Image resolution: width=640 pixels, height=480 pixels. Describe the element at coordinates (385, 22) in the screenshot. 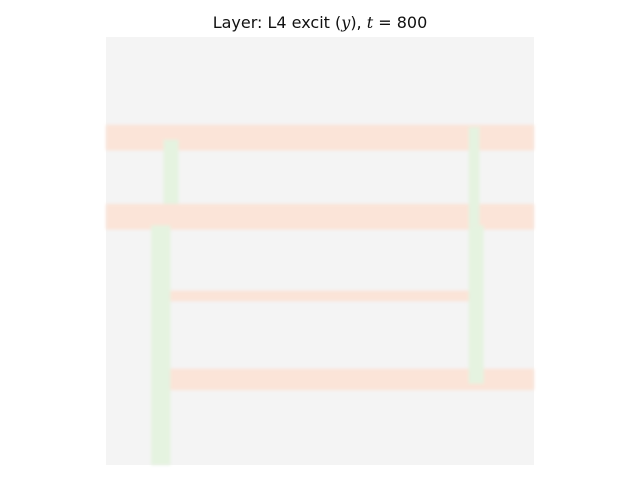

I see `title-equals: =` at that location.